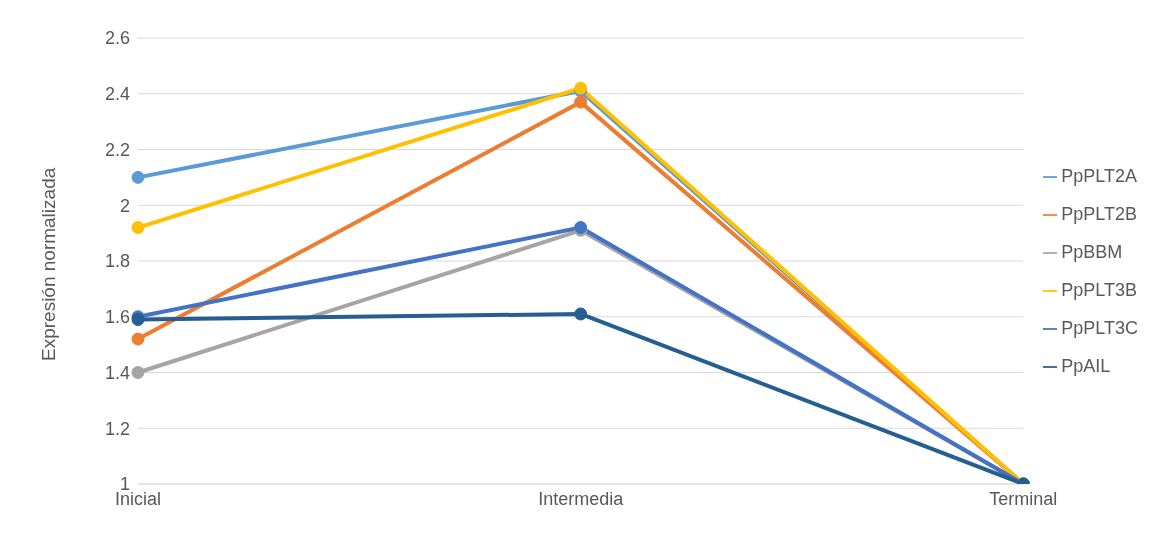 This screenshot has width=1176, height=534. Describe the element at coordinates (117, 261) in the screenshot. I see `y-tick-label: 1.8` at that location.